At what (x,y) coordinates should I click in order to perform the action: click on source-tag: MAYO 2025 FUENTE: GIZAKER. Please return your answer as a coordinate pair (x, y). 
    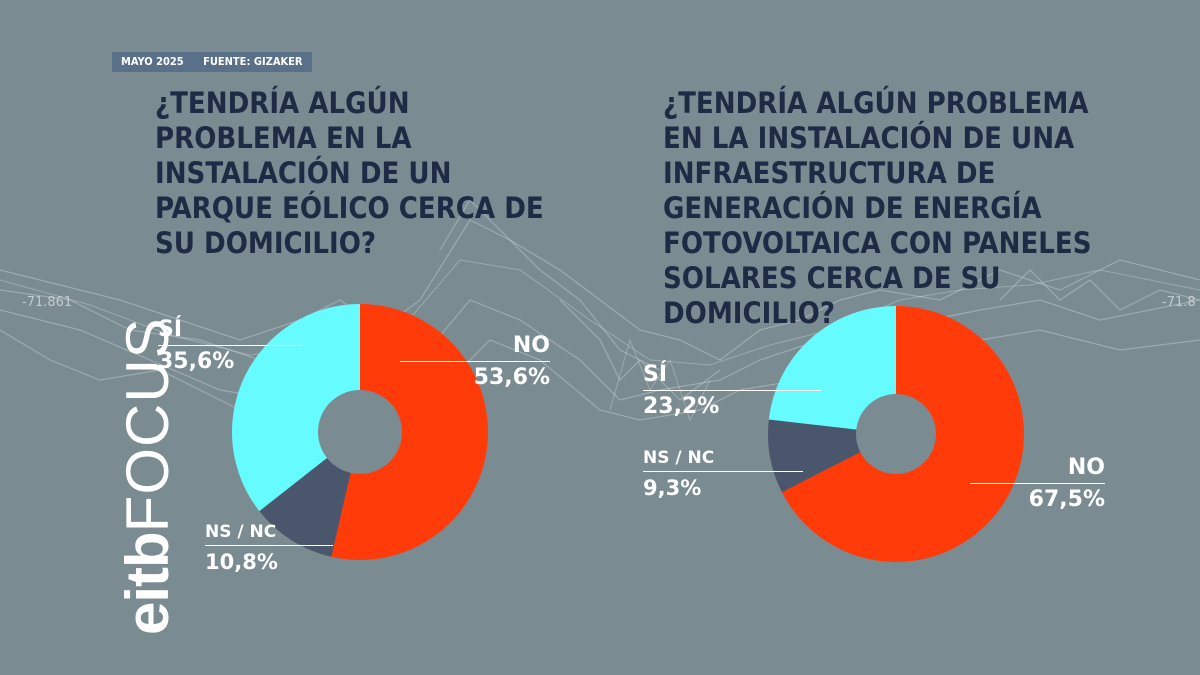
    Looking at the image, I should click on (212, 62).